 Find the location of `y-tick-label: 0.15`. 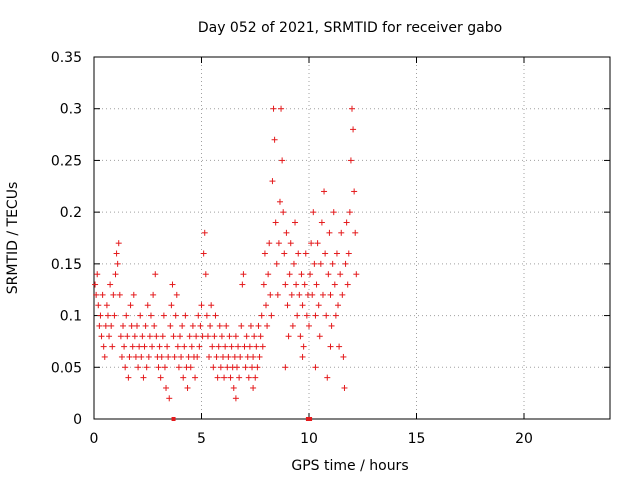

y-tick-label: 0.15 is located at coordinates (66, 265).